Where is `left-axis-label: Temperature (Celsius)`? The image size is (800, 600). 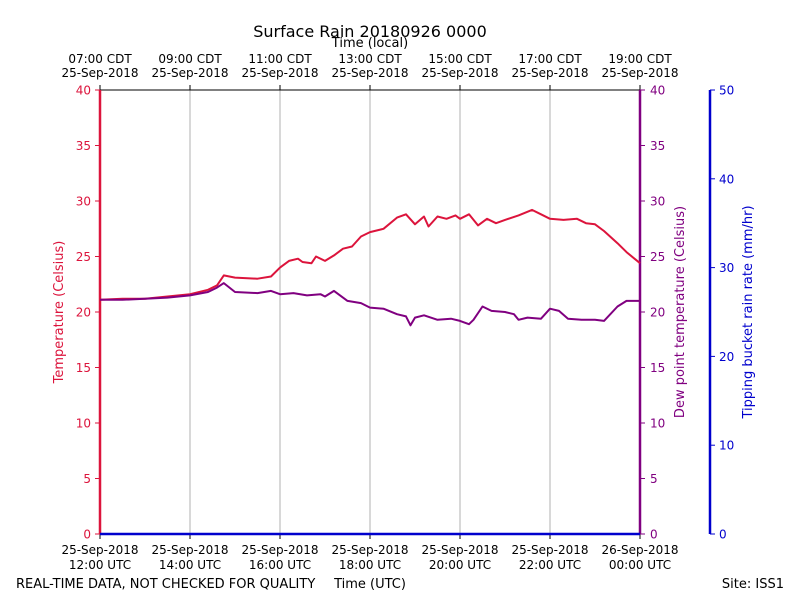 left-axis-label: Temperature (Celsius) is located at coordinates (59, 313).